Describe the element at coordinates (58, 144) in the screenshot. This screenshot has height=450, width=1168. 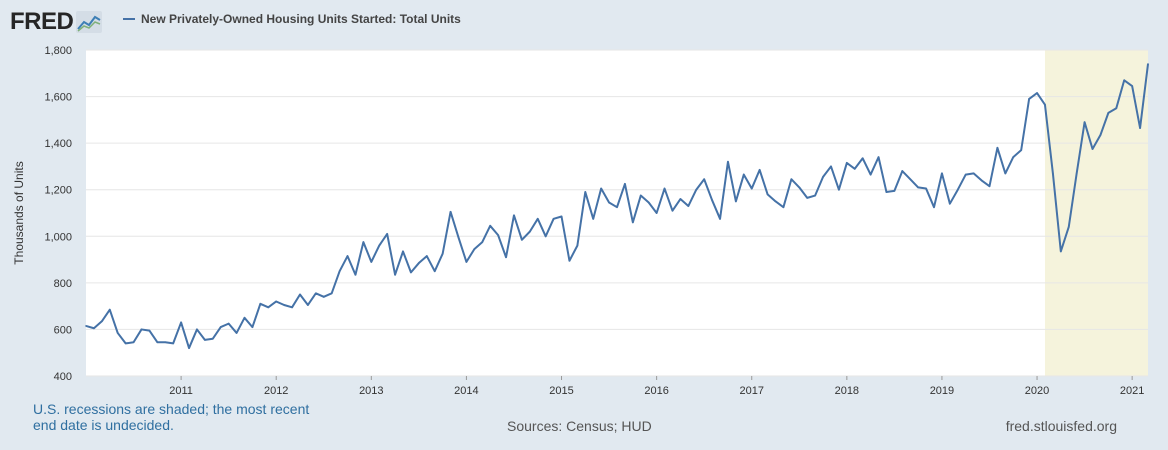
I see `y-tick-label: 1,400` at that location.